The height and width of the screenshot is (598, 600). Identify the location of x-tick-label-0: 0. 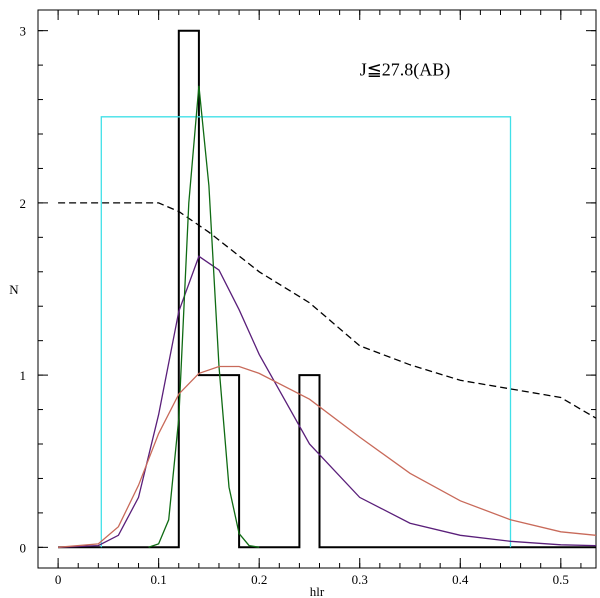
(58, 579).